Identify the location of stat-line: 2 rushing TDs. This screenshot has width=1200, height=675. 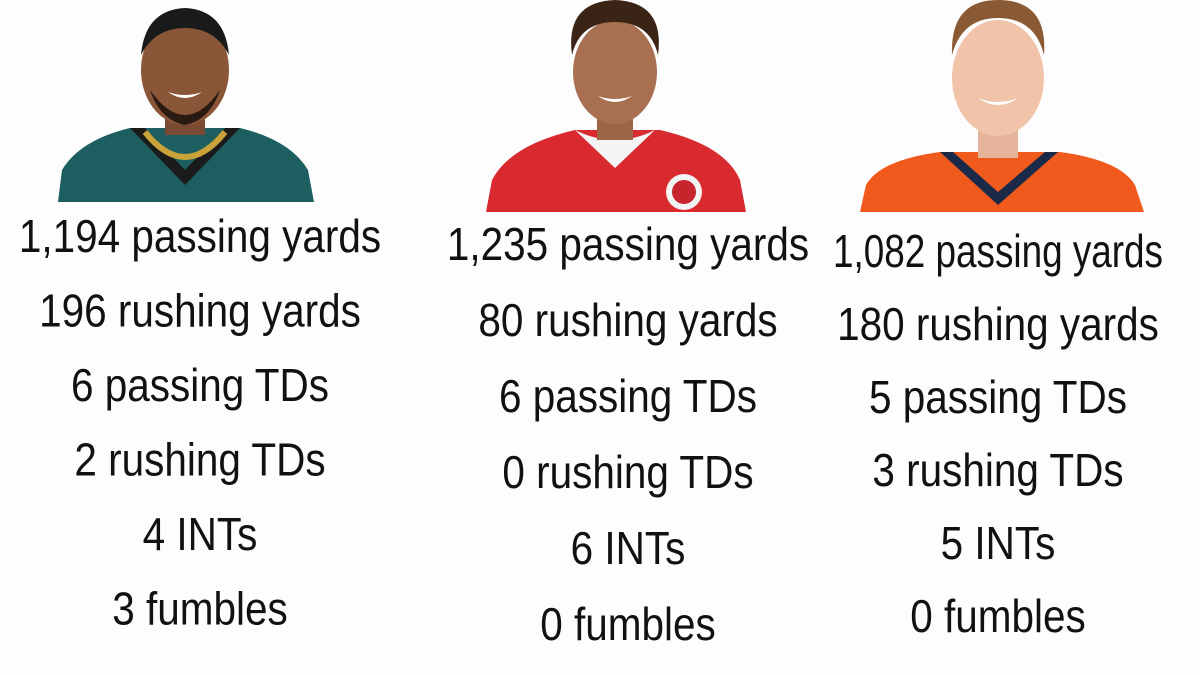
(199, 460).